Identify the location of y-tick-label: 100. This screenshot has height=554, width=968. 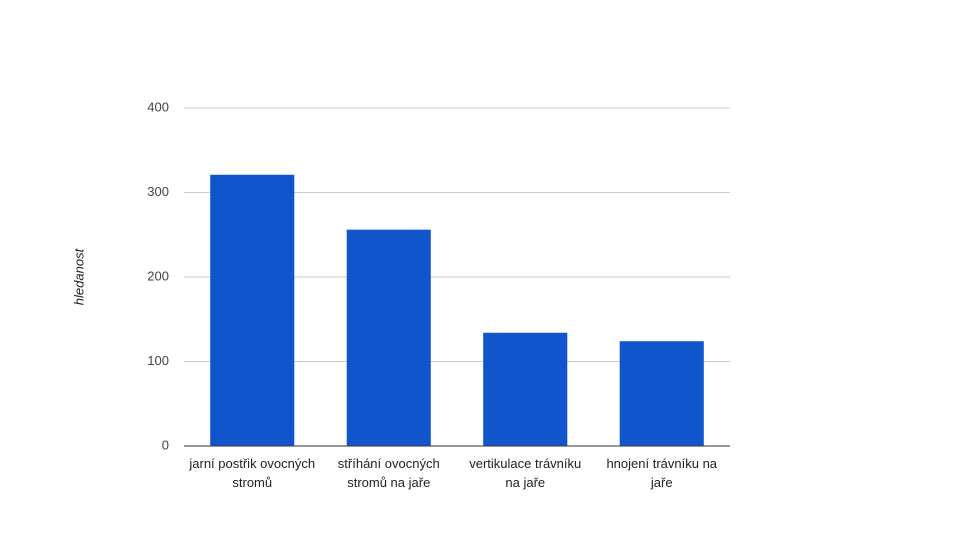
(158, 360).